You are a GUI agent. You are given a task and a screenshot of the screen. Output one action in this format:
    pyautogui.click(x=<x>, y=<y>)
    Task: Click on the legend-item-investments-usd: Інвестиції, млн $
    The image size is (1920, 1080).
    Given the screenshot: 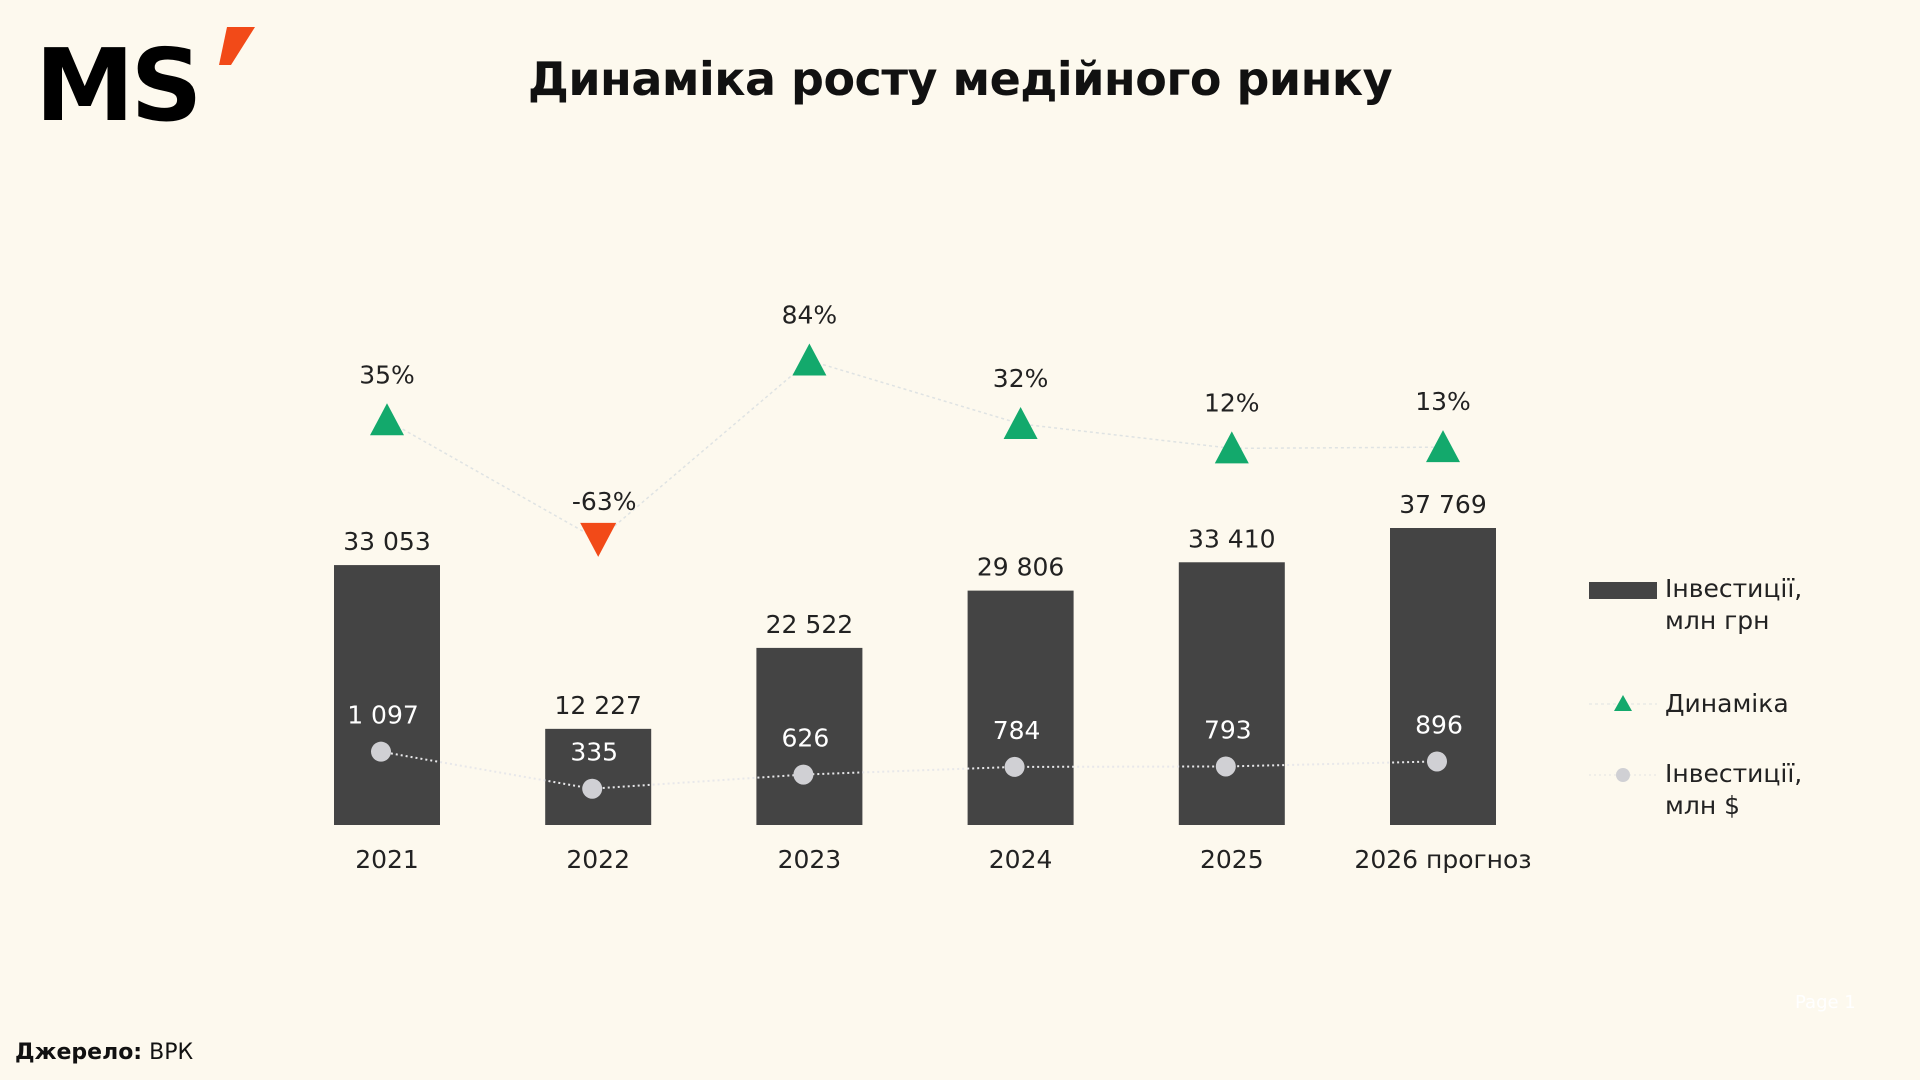 What is the action you would take?
    pyautogui.click(x=1733, y=790)
    